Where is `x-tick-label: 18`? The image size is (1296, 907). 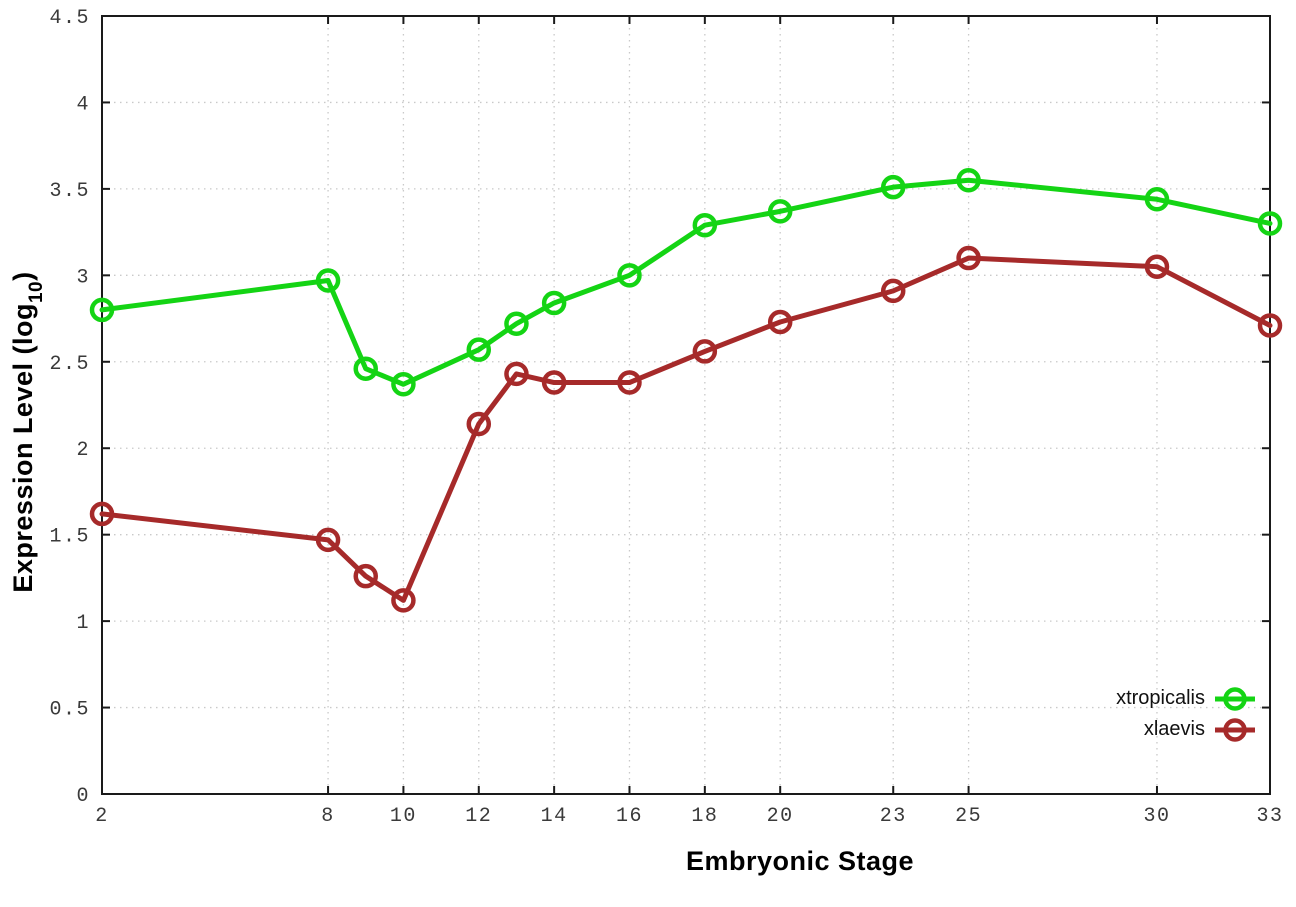 x-tick-label: 18 is located at coordinates (704, 816).